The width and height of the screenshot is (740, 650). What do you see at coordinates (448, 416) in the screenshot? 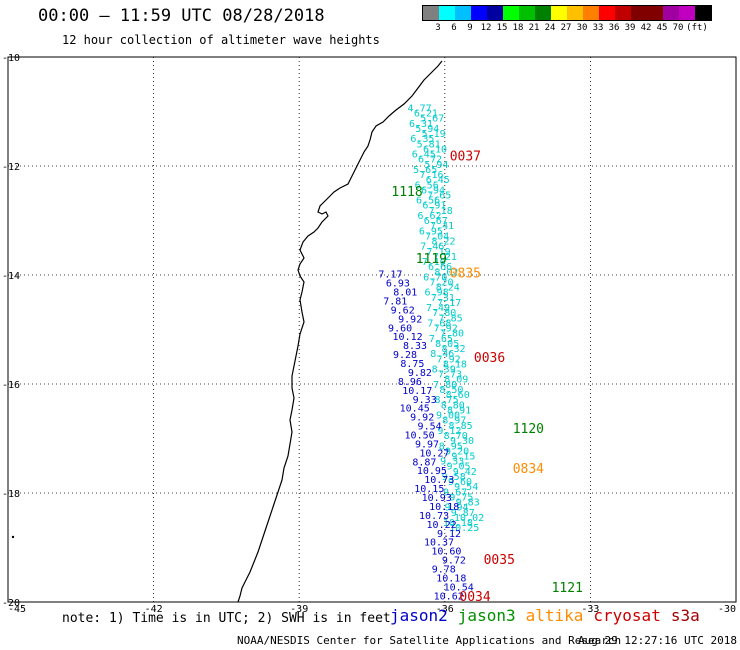
I see `wave-height-value: 9.00` at bounding box center [448, 416].